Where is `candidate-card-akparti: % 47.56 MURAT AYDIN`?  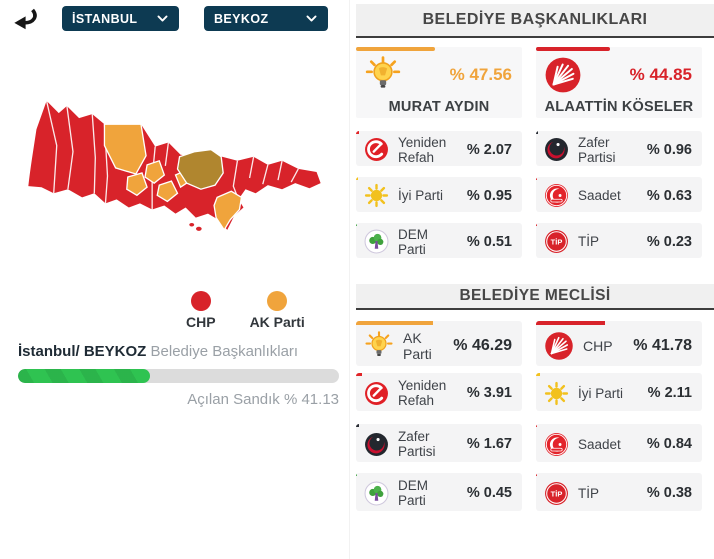 candidate-card-akparti: % 47.56 MURAT AYDIN is located at coordinates (439, 82).